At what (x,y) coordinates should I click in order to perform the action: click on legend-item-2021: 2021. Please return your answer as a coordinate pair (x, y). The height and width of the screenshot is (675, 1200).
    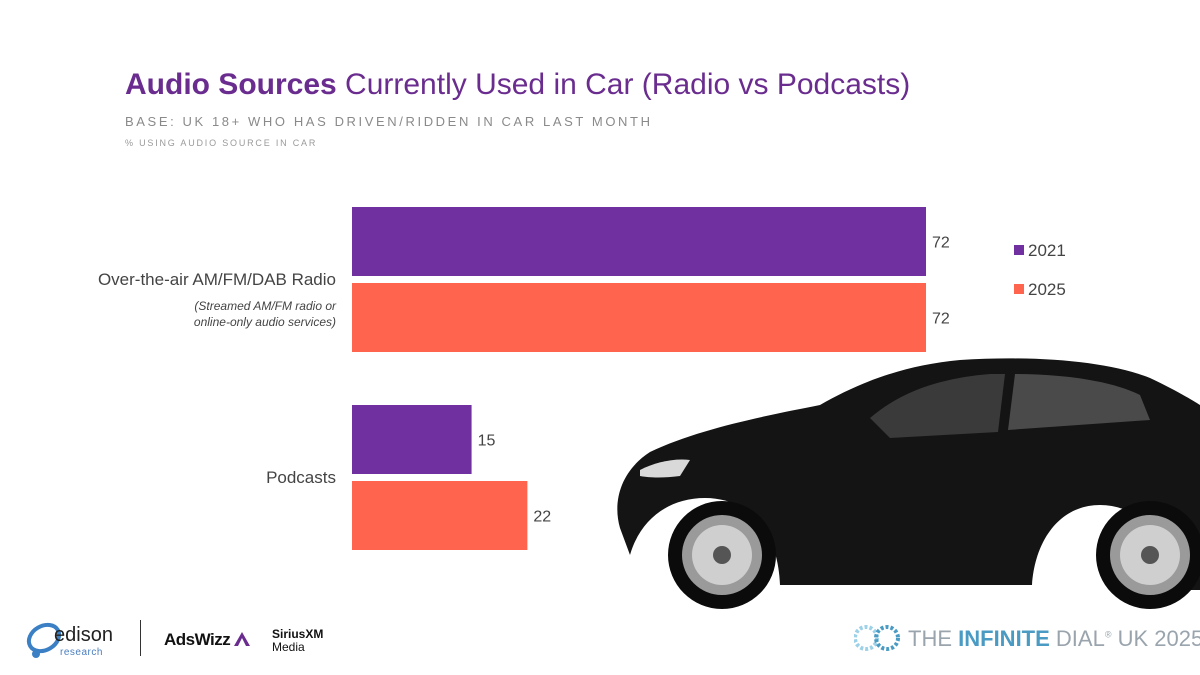
    Looking at the image, I should click on (1040, 251).